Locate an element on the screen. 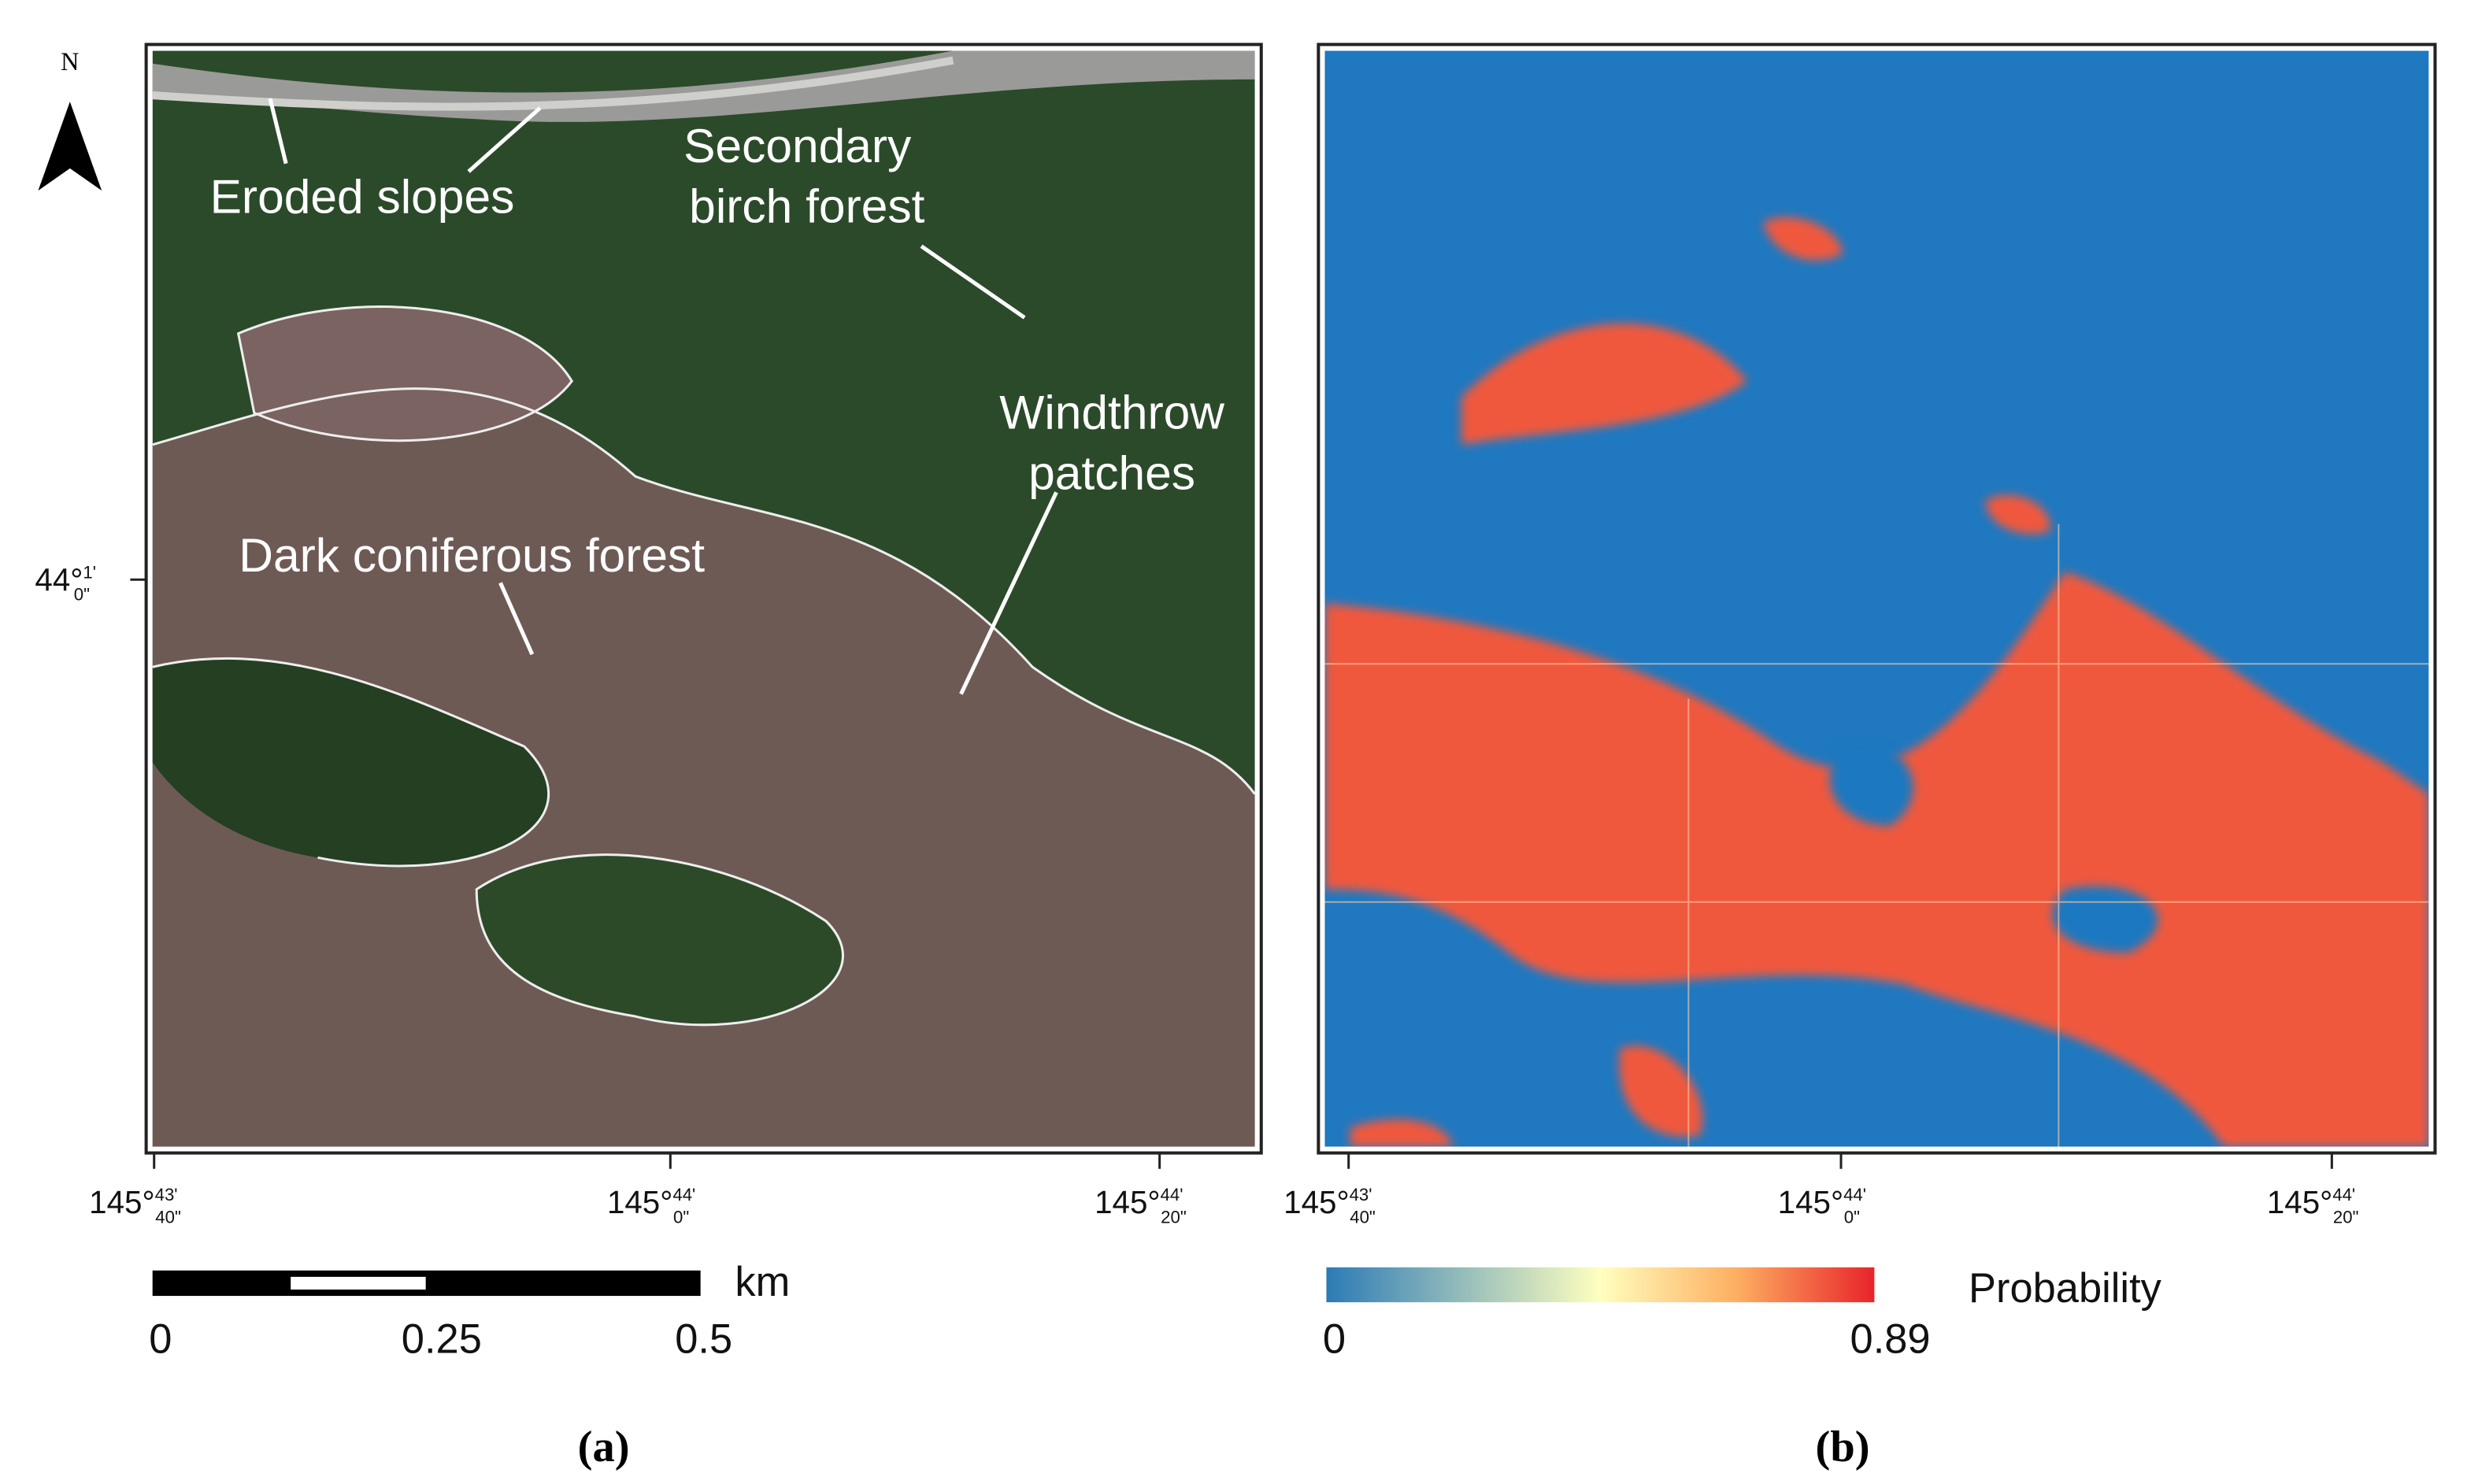 The image size is (2478, 1484). coord-deg: 44° is located at coordinates (59, 580).